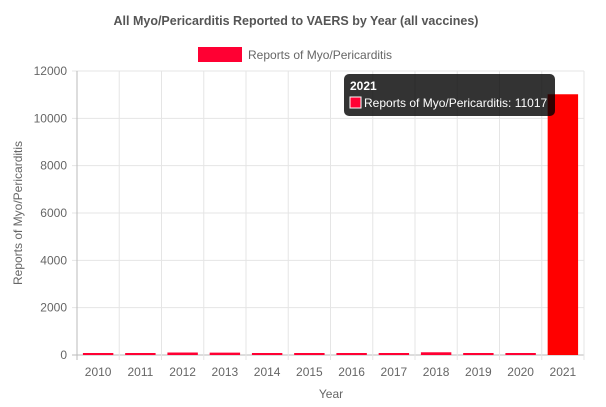 The height and width of the screenshot is (407, 606). Describe the element at coordinates (394, 372) in the screenshot. I see `x-tick-label: 2017` at that location.